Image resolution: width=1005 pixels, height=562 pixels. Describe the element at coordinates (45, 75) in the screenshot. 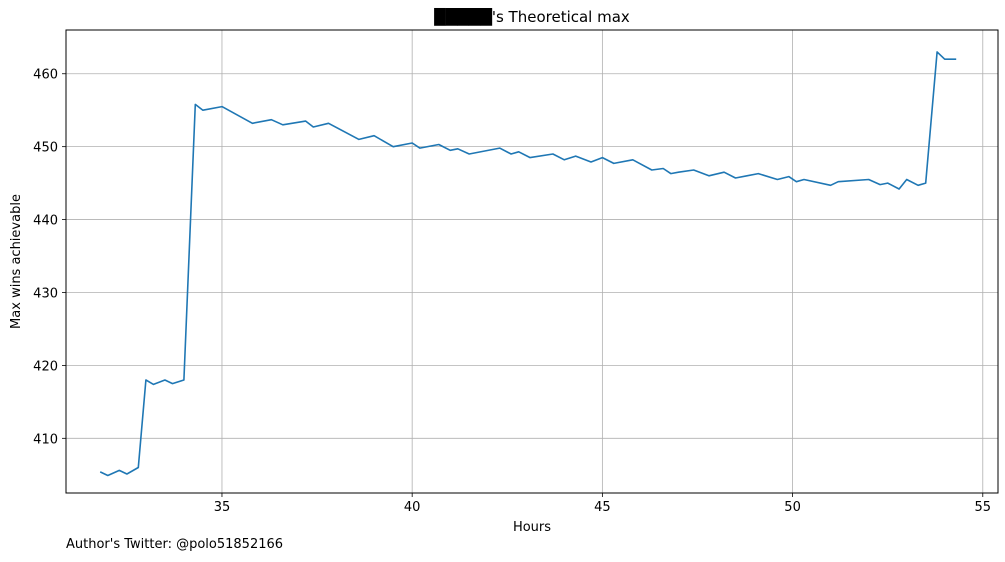

I see `y-tick-label: 460` at that location.